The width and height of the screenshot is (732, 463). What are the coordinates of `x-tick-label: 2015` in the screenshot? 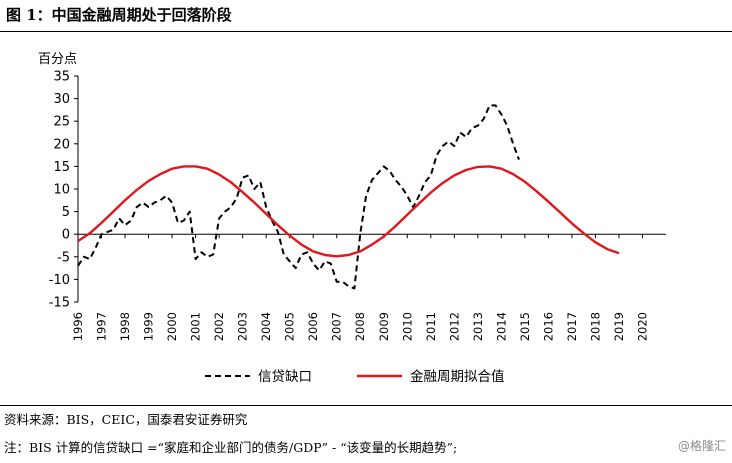 It's located at (525, 326).